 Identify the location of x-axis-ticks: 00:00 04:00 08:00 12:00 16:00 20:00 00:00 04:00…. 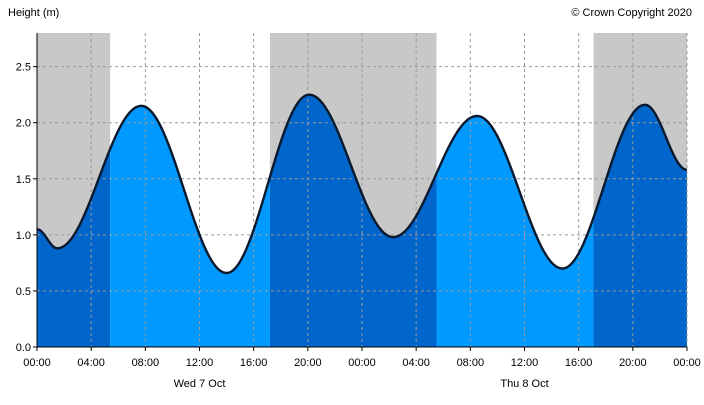
(362, 358).